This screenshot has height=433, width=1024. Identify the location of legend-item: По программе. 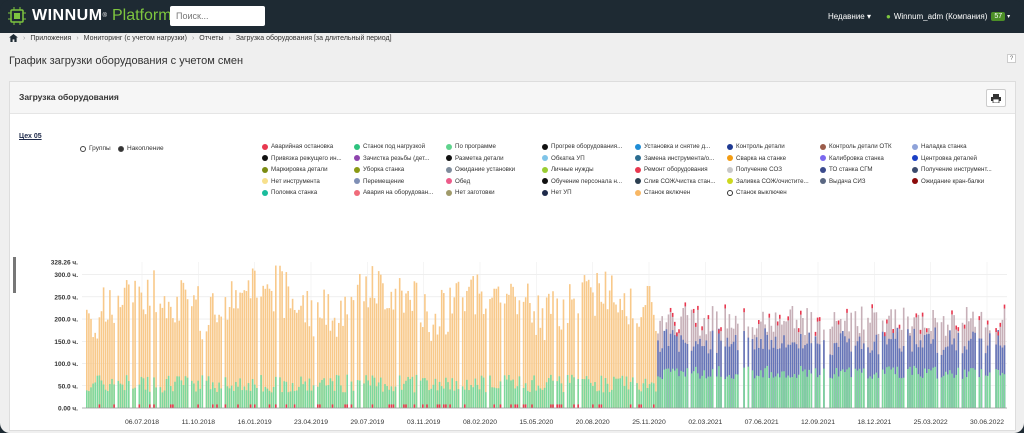
(471, 146).